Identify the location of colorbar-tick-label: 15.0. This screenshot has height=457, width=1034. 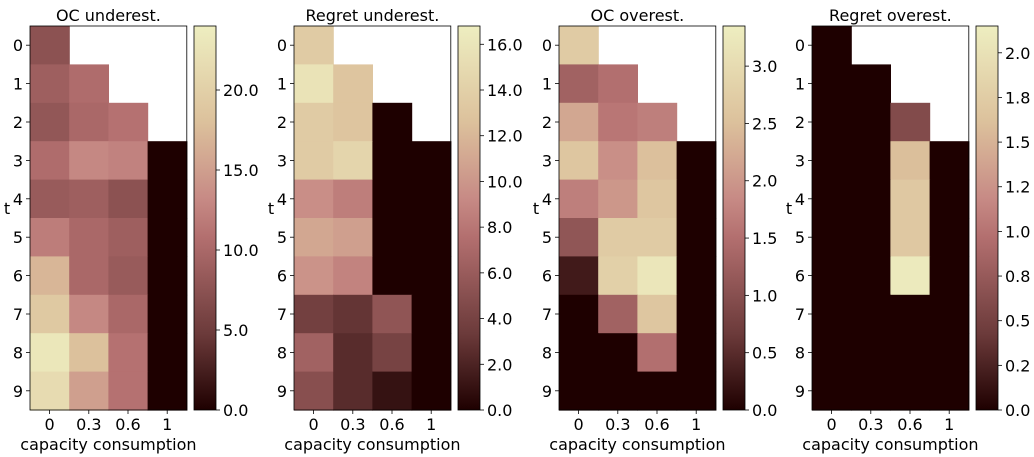
(241, 170).